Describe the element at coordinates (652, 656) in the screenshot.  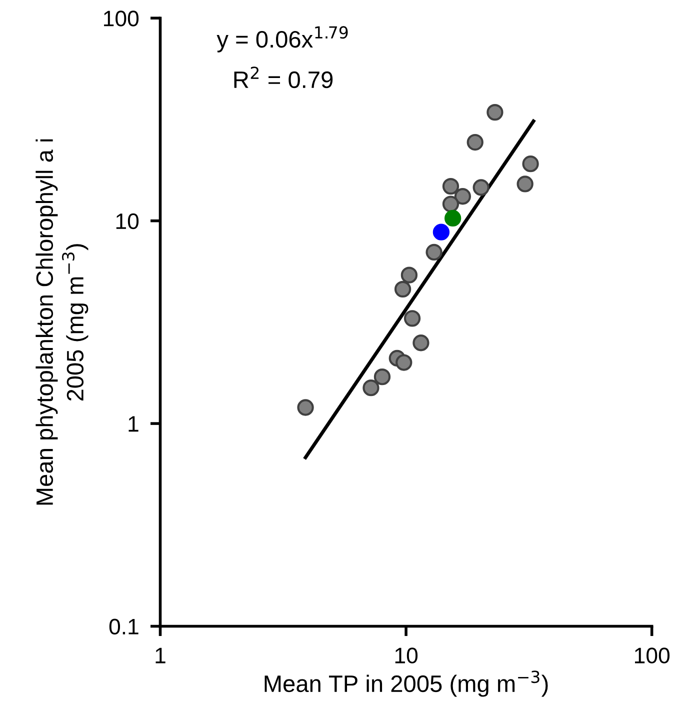
I see `x-tick-label: 100` at that location.